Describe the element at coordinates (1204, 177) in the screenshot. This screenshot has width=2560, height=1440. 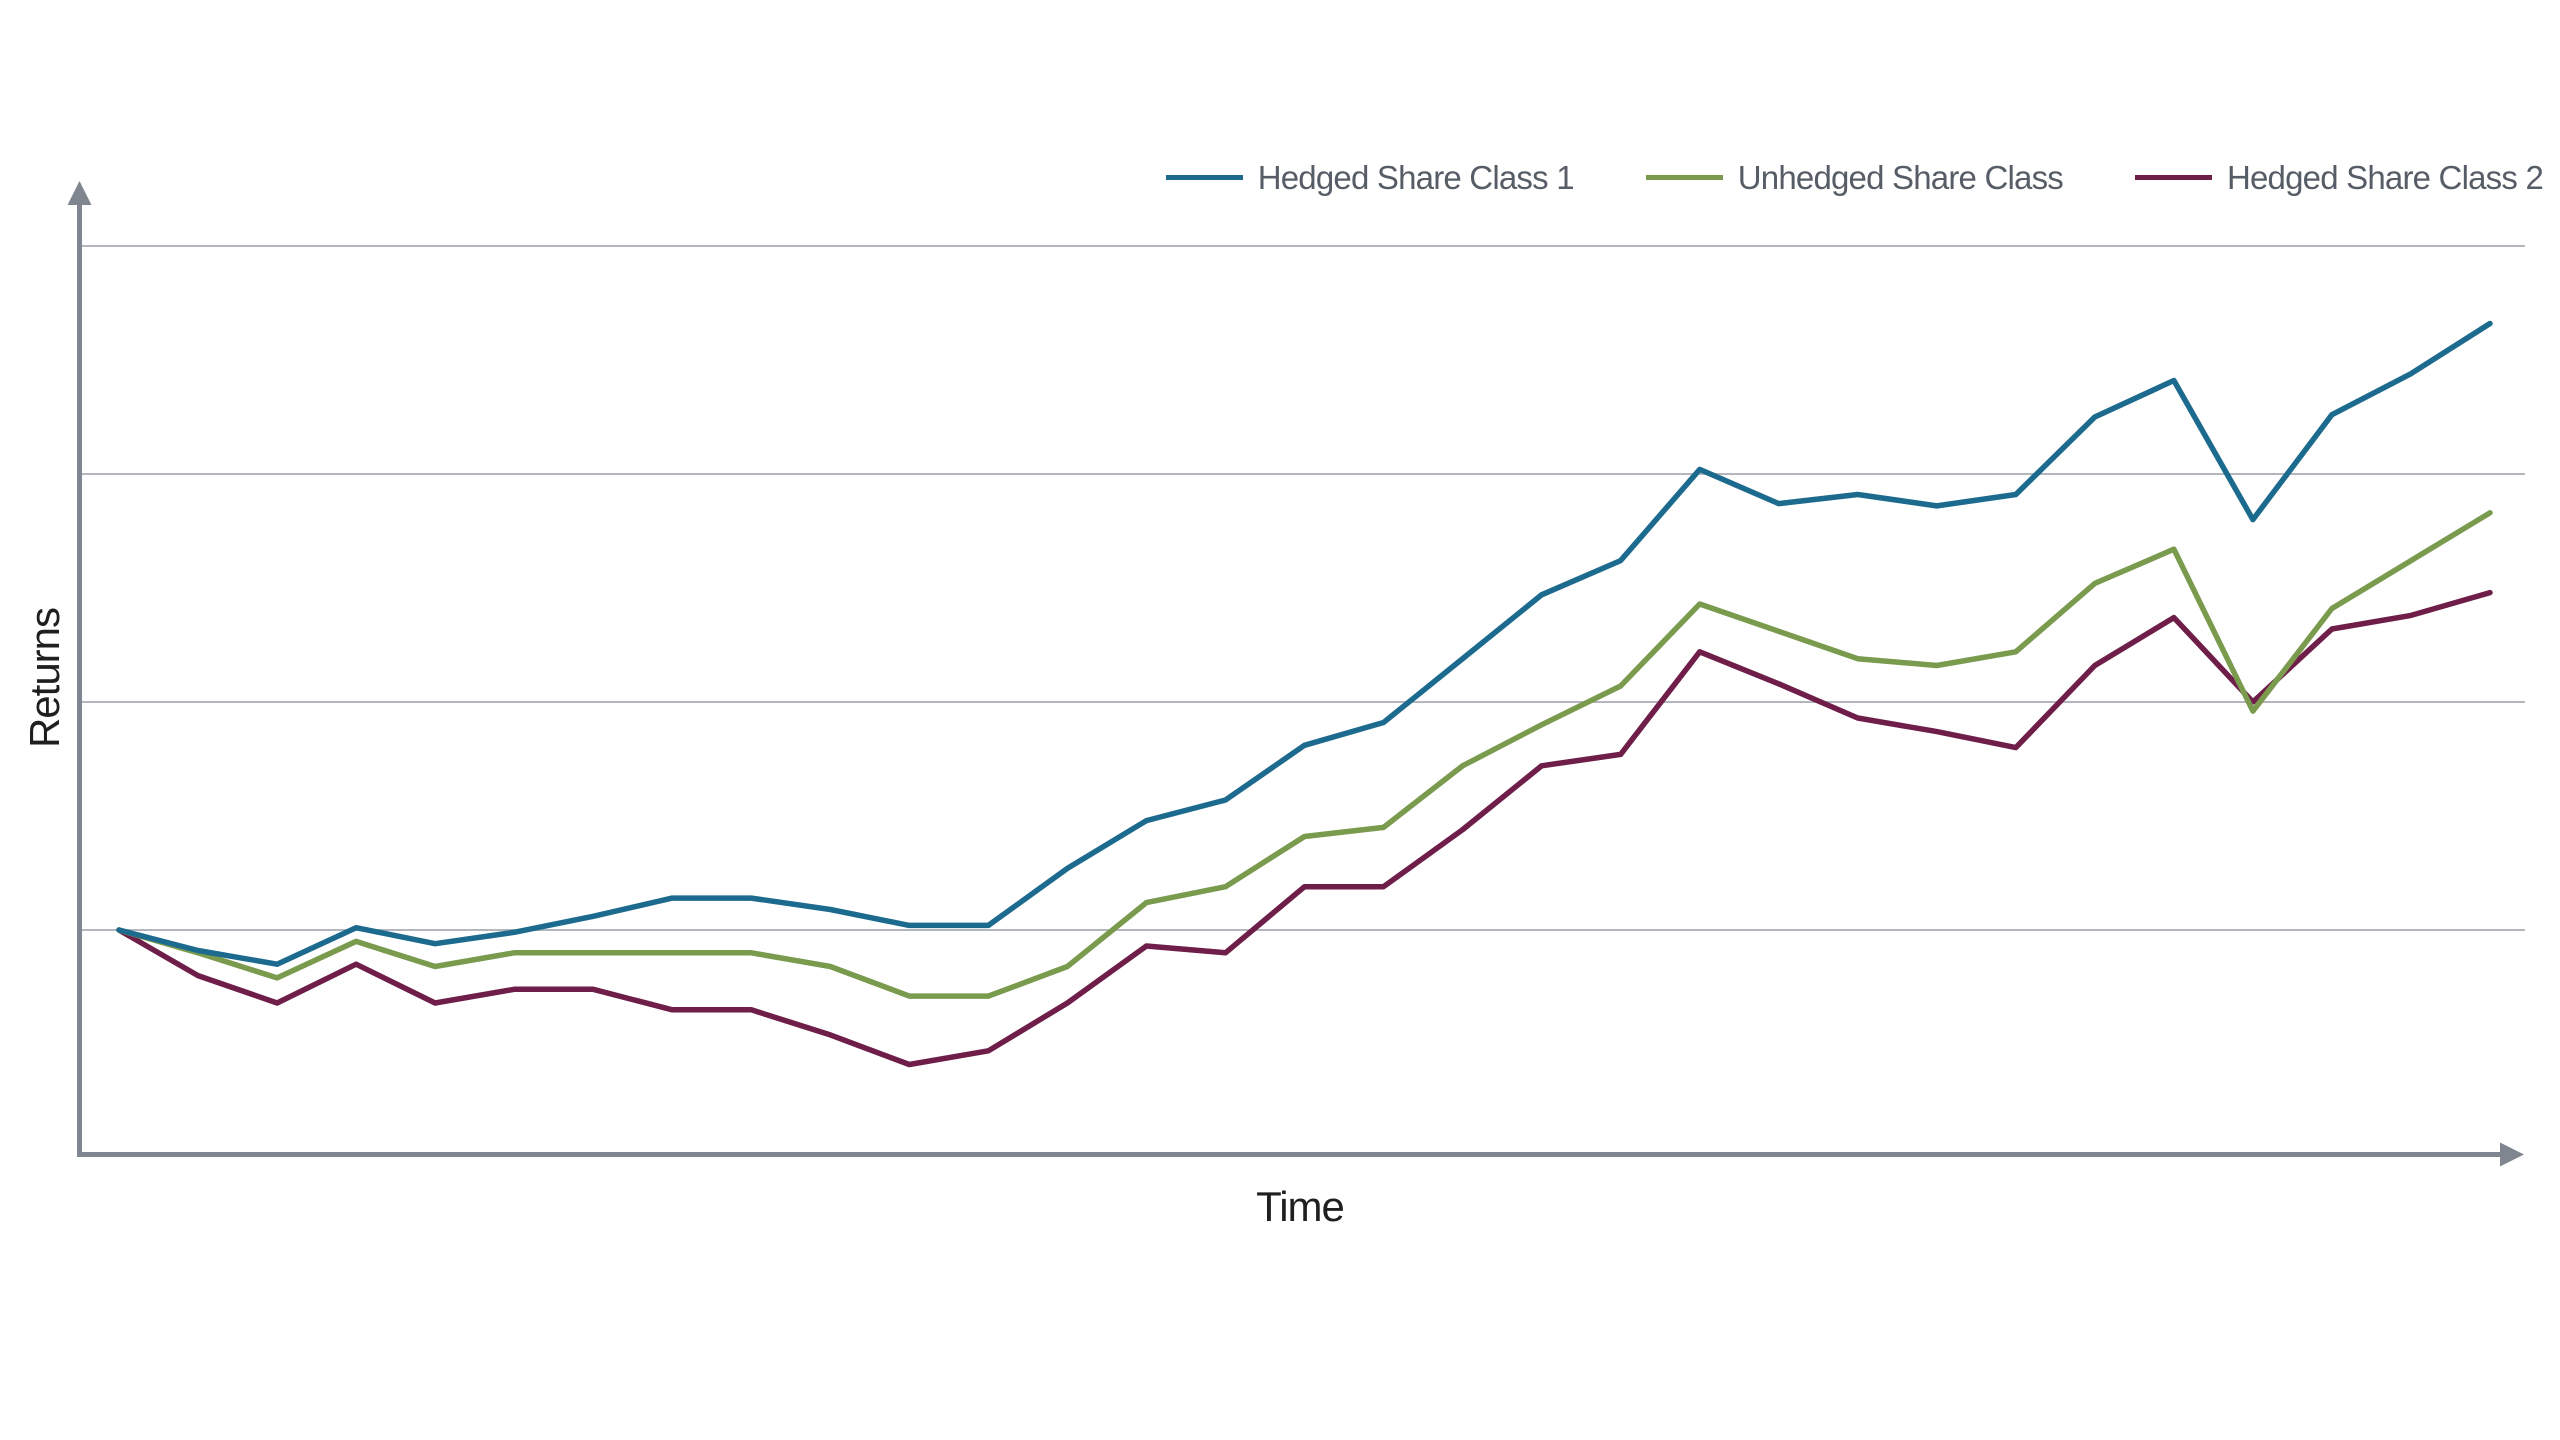
I see `legend-swatch-blue` at that location.